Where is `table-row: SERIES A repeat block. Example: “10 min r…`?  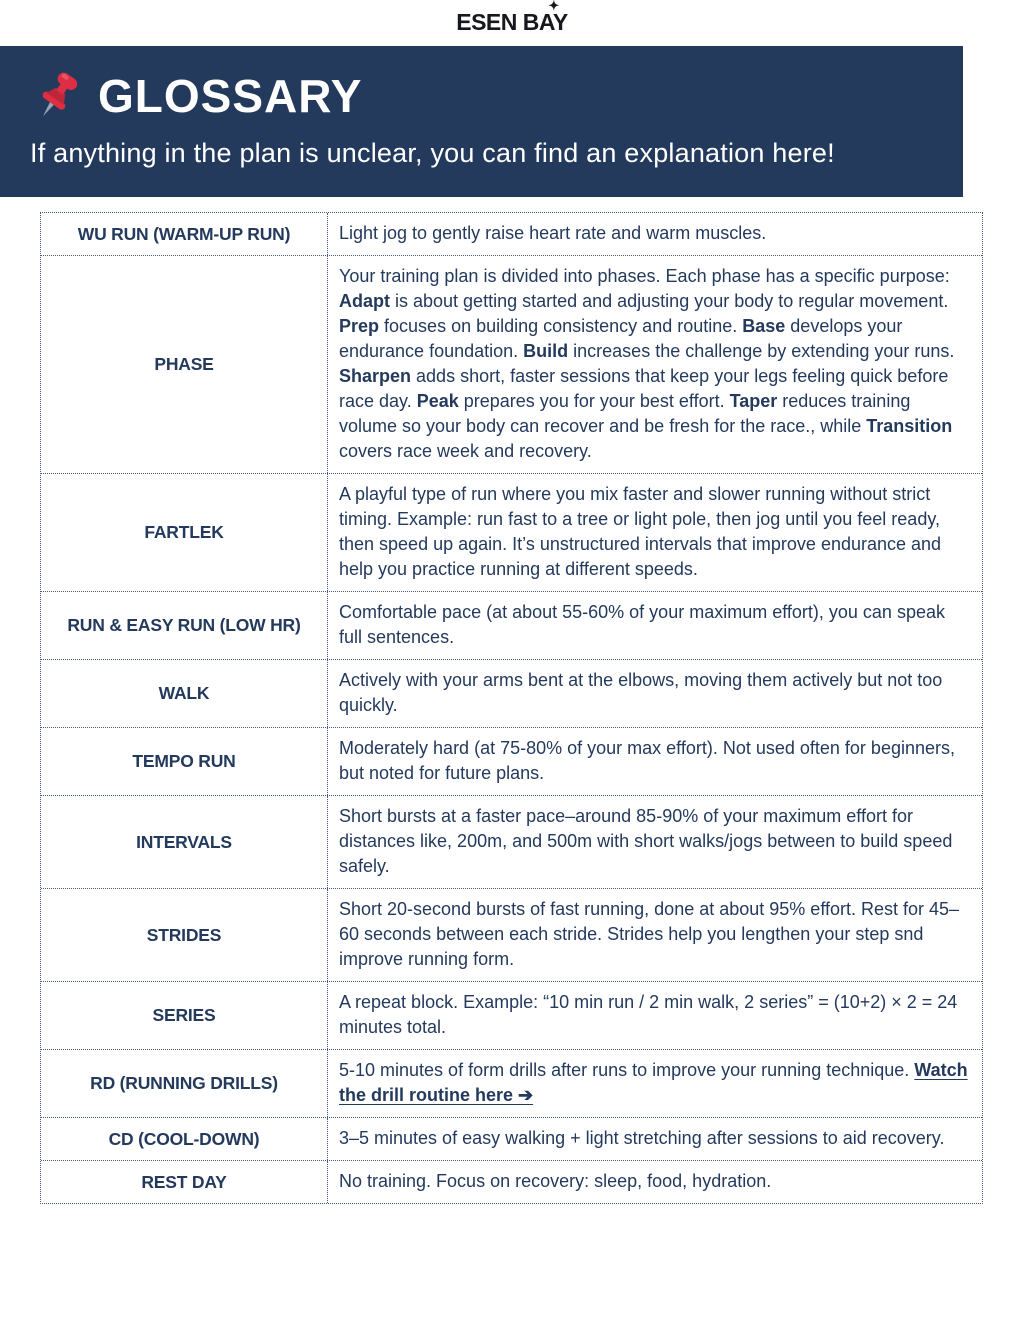 table-row: SERIES A repeat block. Example: “10 min r… is located at coordinates (511, 1015).